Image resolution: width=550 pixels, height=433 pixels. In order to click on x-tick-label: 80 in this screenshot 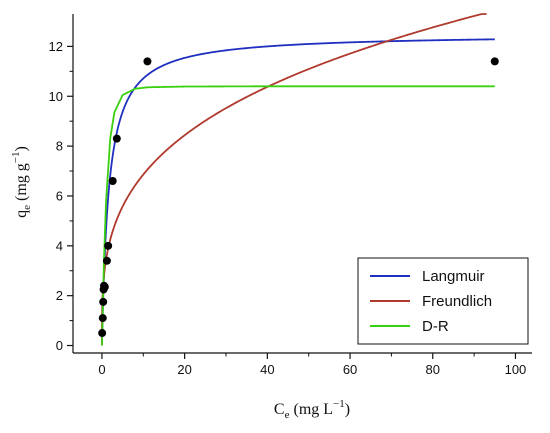, I will do `click(433, 369)`.